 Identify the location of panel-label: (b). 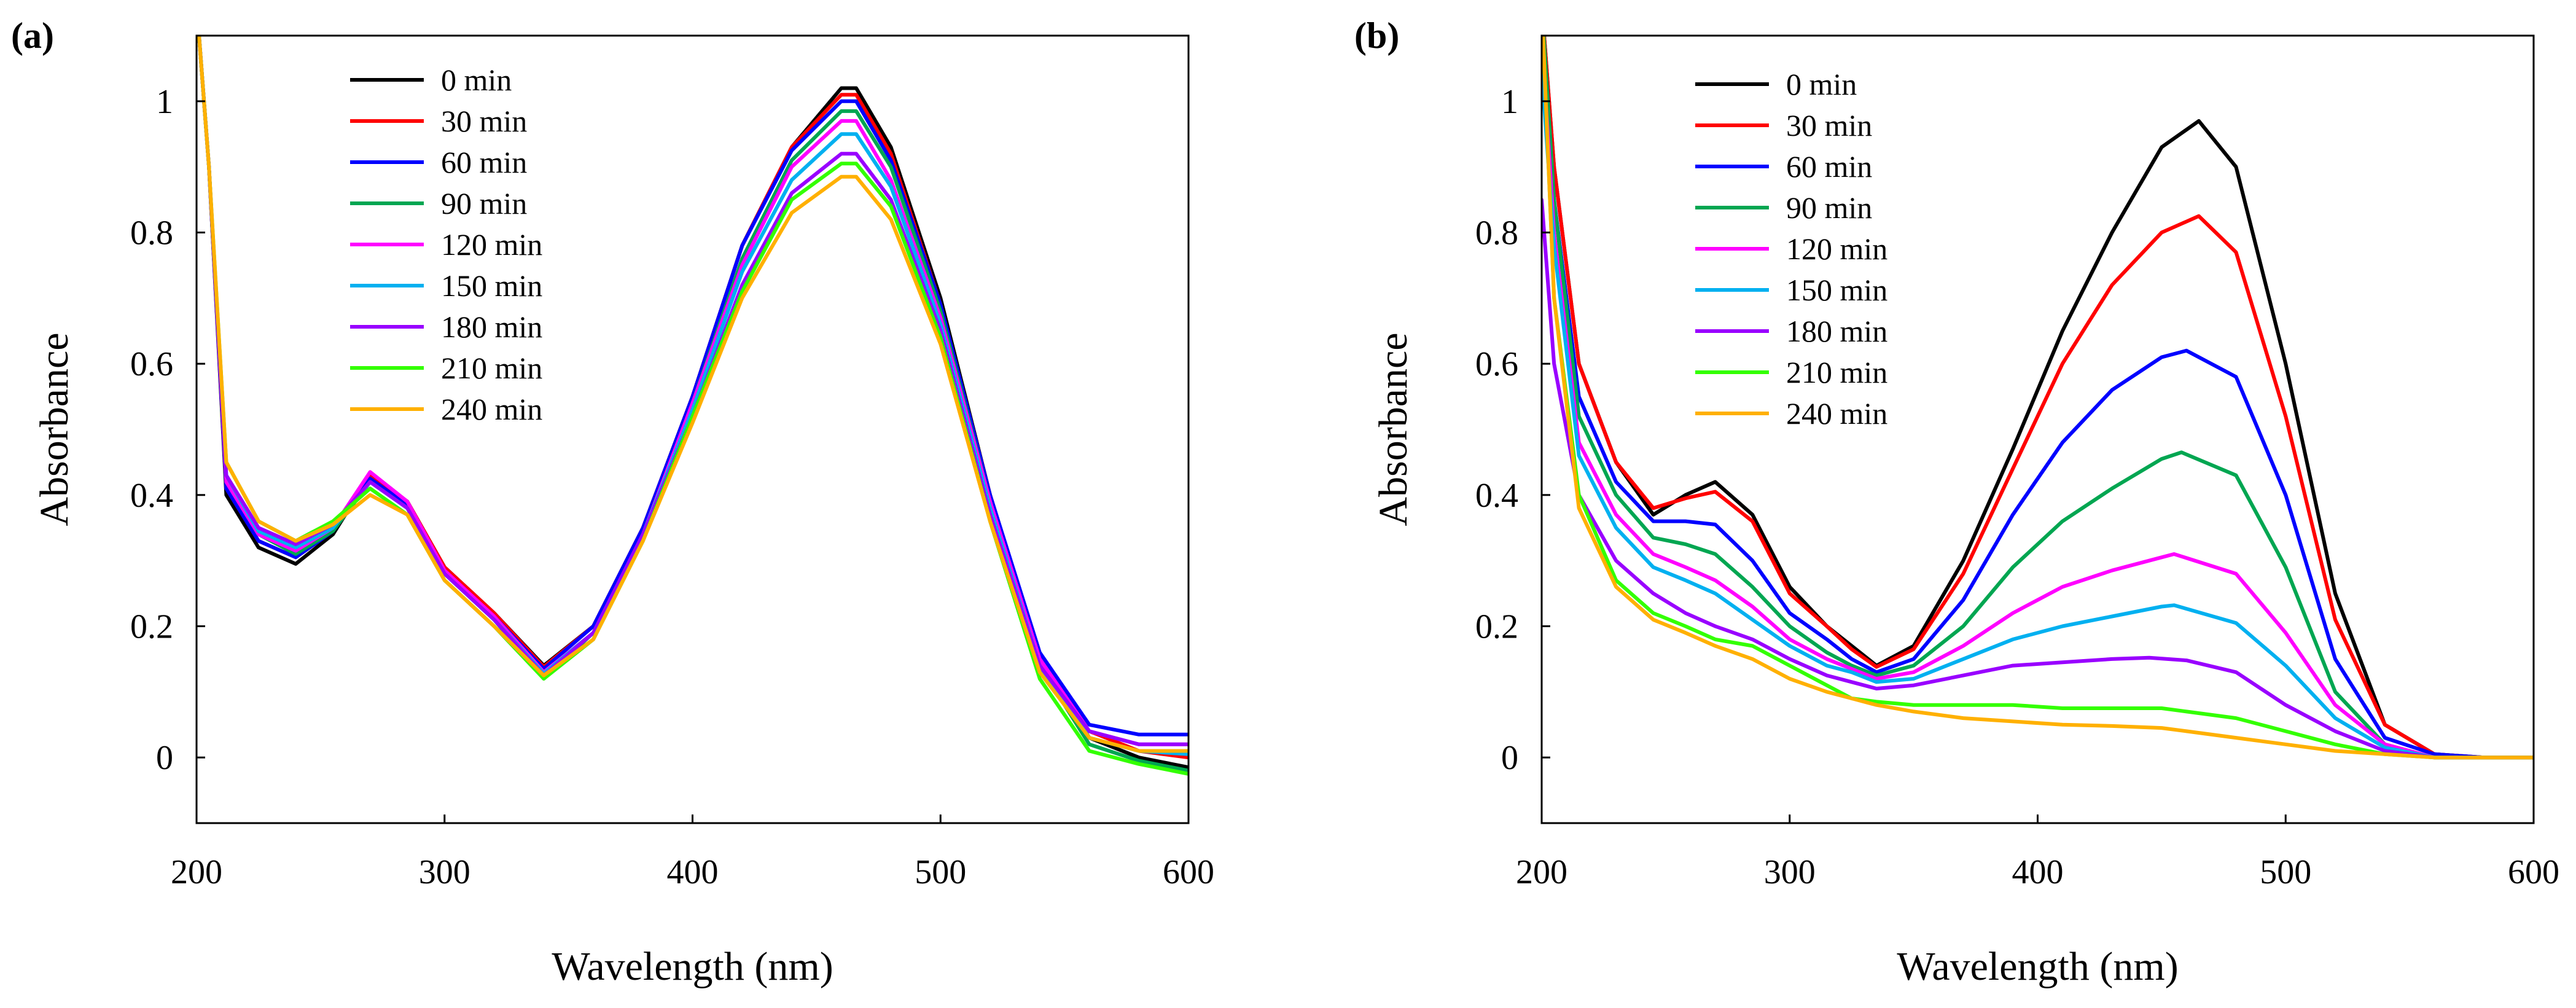
(1376, 35).